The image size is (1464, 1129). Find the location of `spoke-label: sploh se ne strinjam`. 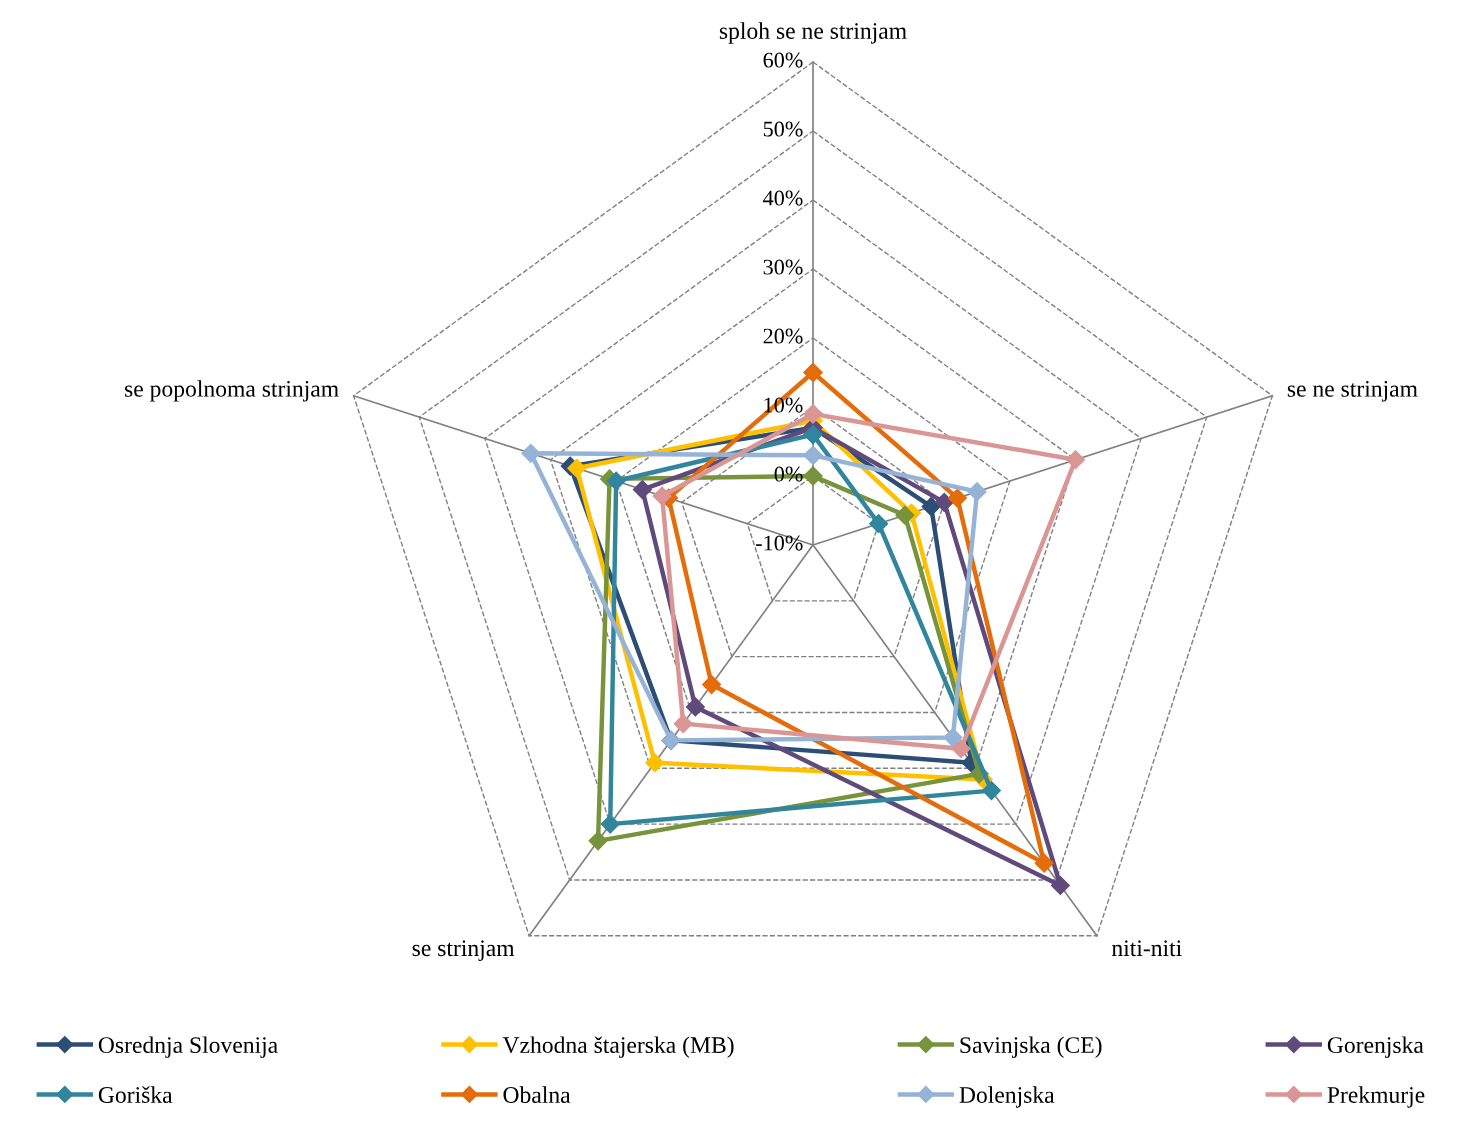

spoke-label: sploh se ne strinjam is located at coordinates (813, 33).